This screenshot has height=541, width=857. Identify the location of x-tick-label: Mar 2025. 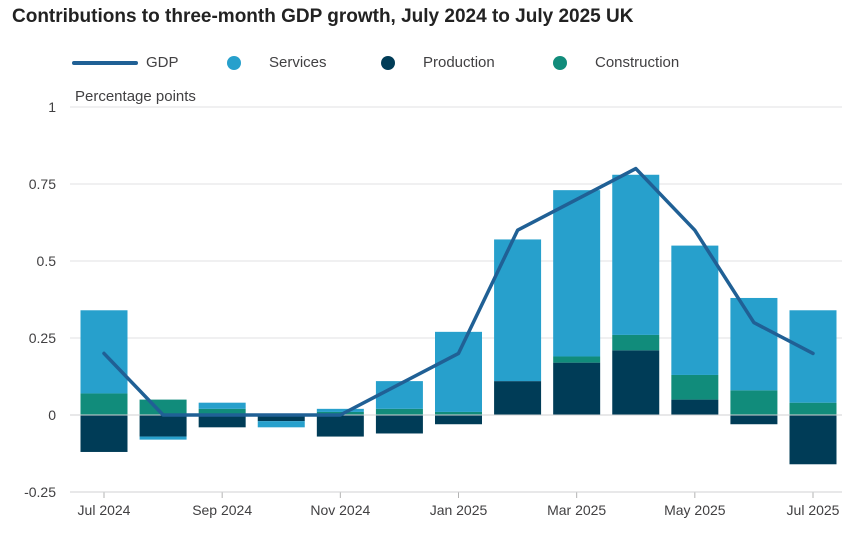
(576, 510).